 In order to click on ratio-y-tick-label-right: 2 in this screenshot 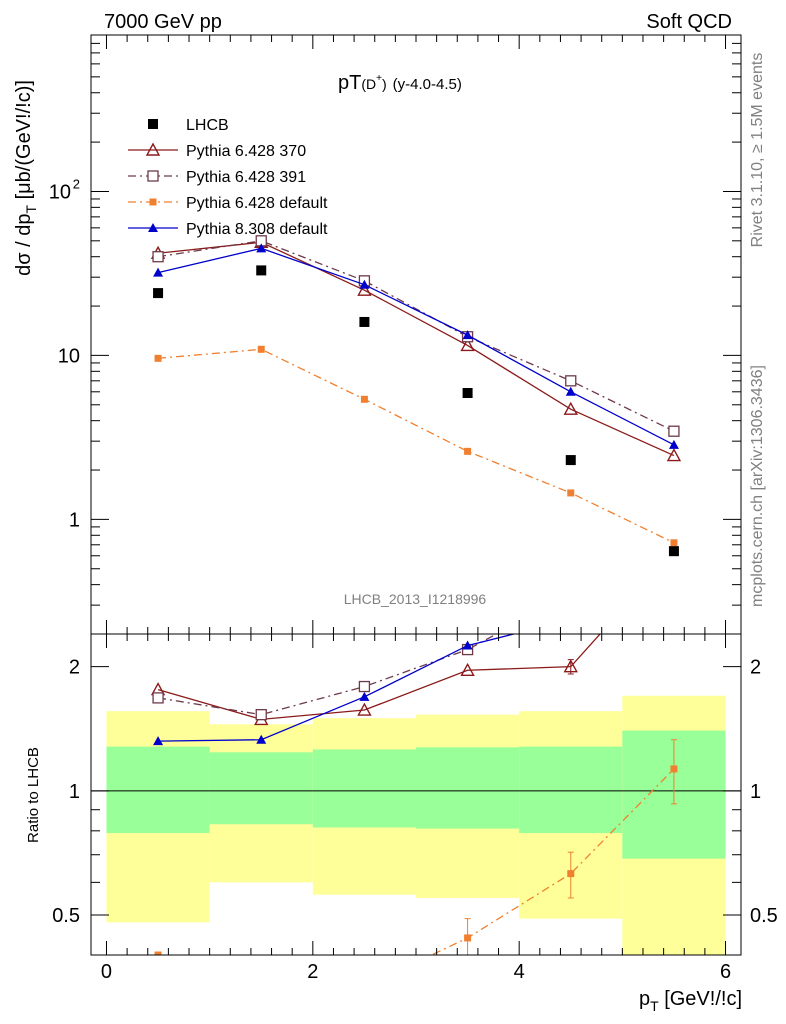, I will do `click(755, 668)`.